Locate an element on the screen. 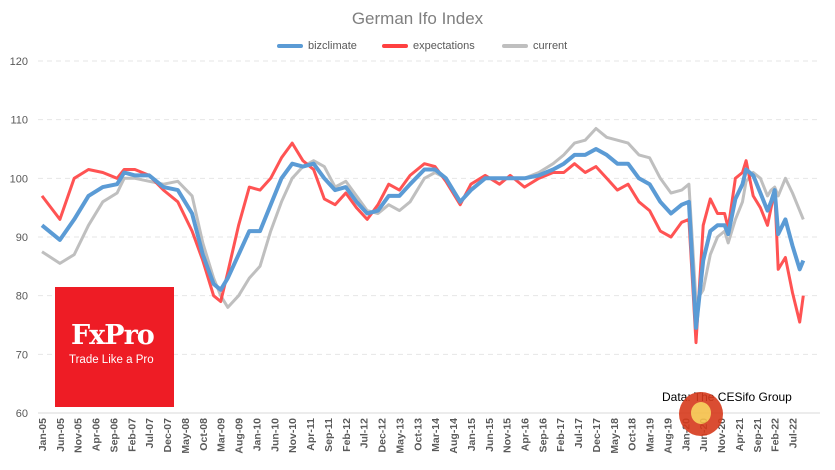 This screenshot has width=835, height=470. x-tick-label: Sep-16 is located at coordinates (543, 435).